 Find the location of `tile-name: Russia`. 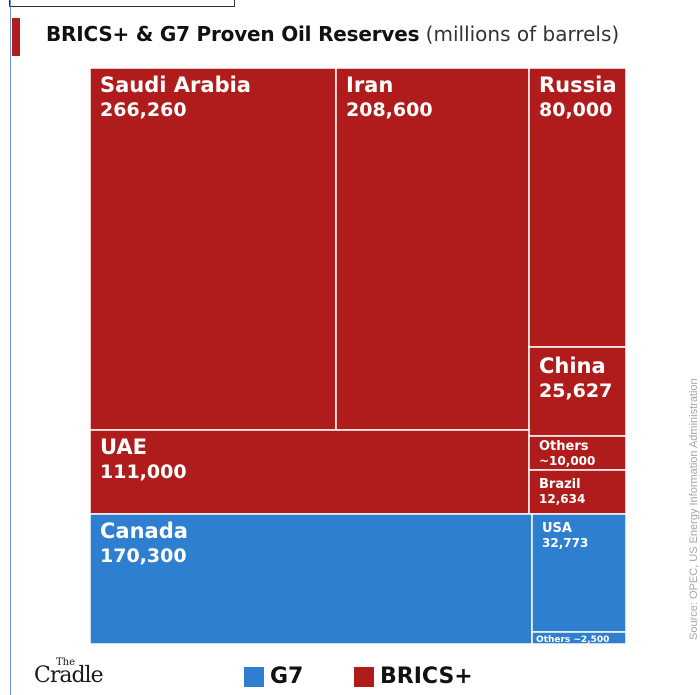

tile-name: Russia is located at coordinates (578, 85).